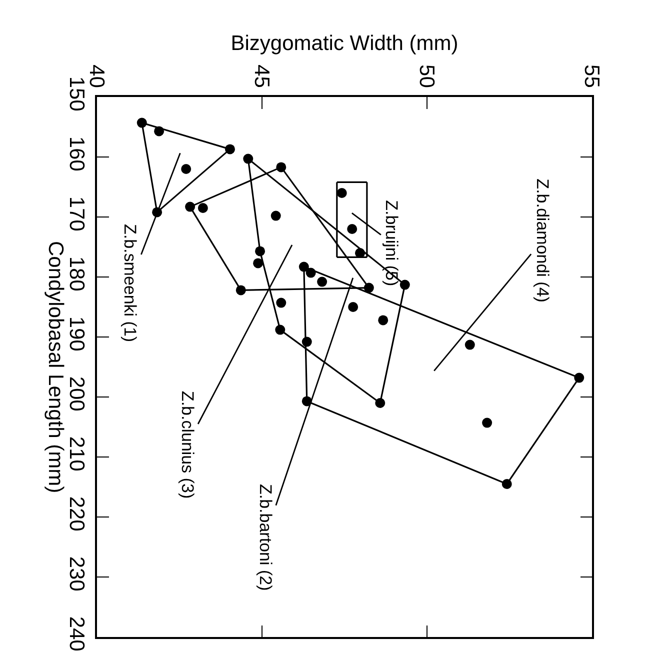 The width and height of the screenshot is (660, 666). I want to click on y-tick-label: 220, so click(76, 514).